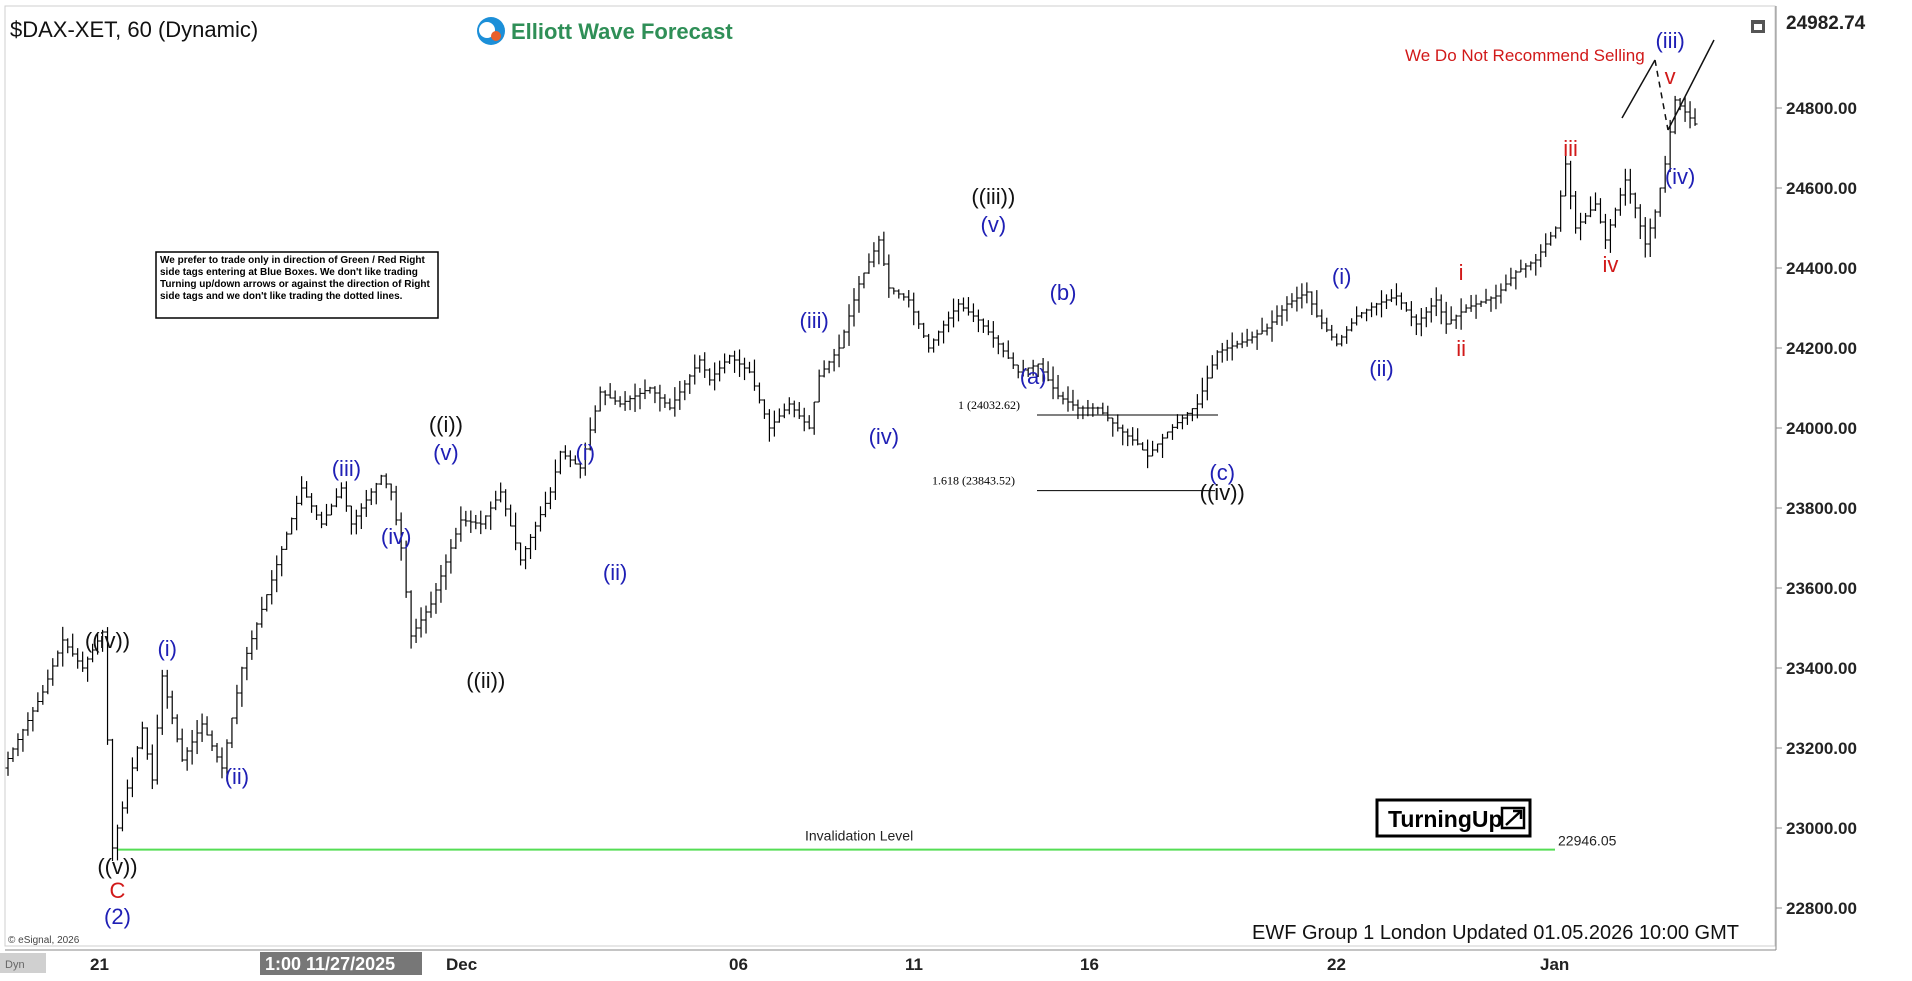  What do you see at coordinates (1525, 55) in the screenshot?
I see `recommendation-text: We Do Not Recommend Selling` at bounding box center [1525, 55].